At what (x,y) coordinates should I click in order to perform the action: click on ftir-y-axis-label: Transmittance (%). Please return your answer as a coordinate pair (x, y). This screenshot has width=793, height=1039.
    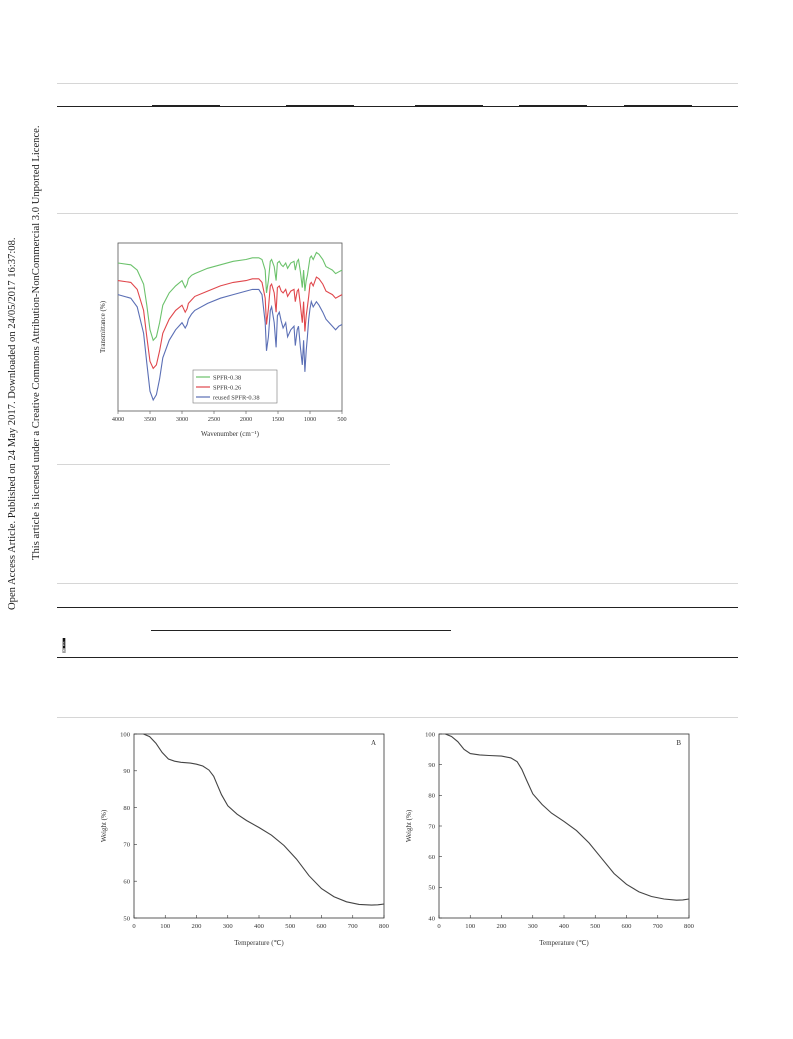
    Looking at the image, I should click on (103, 326).